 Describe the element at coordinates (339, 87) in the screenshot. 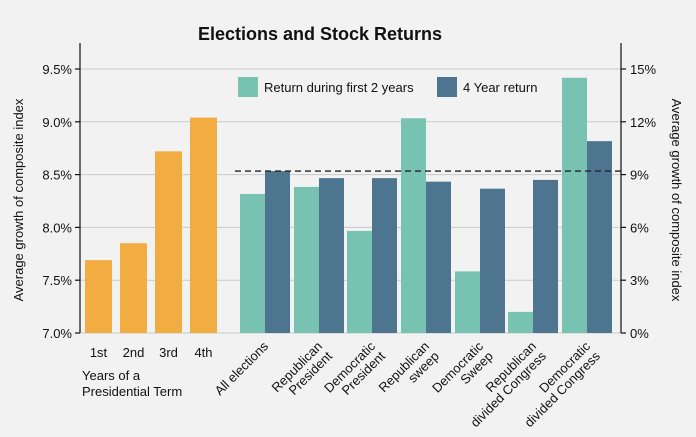

I see `legend-label: Return during first 2 years` at that location.